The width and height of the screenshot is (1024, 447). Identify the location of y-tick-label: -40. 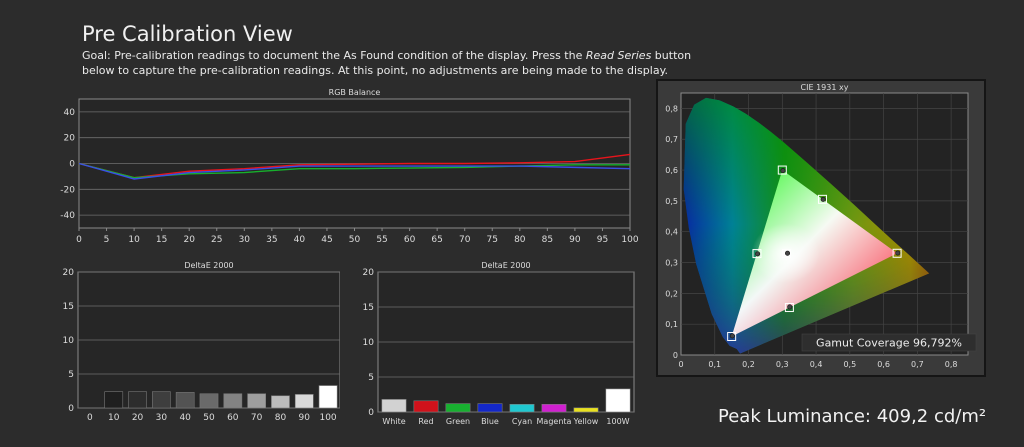
(67, 216).